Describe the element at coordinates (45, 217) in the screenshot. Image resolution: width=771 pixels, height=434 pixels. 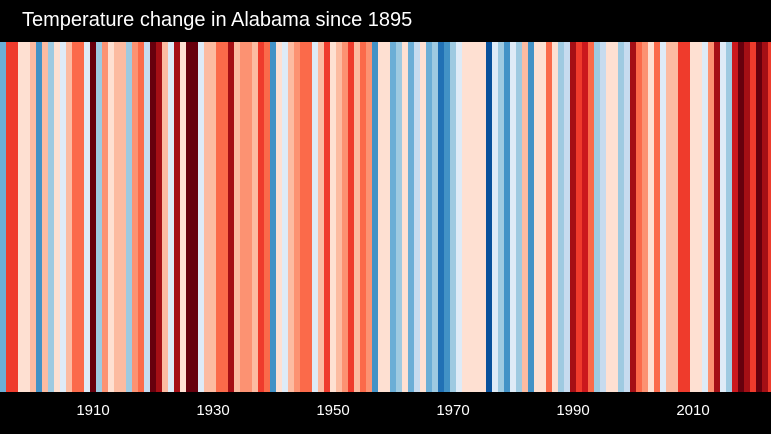
I see `stripe-1902` at that location.